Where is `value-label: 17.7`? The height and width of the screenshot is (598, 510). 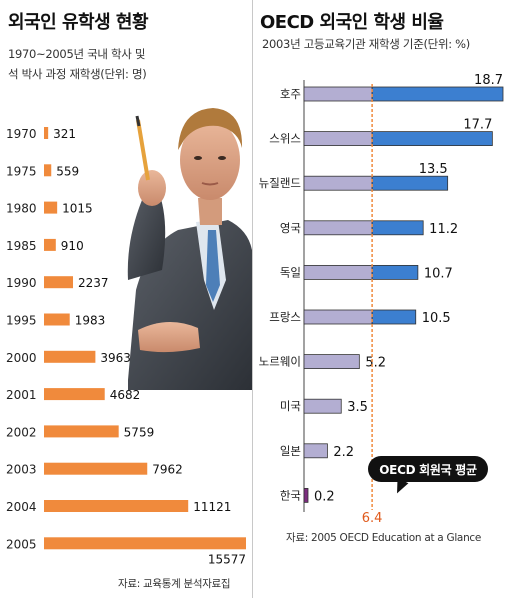 value-label: 17.7 is located at coordinates (477, 125).